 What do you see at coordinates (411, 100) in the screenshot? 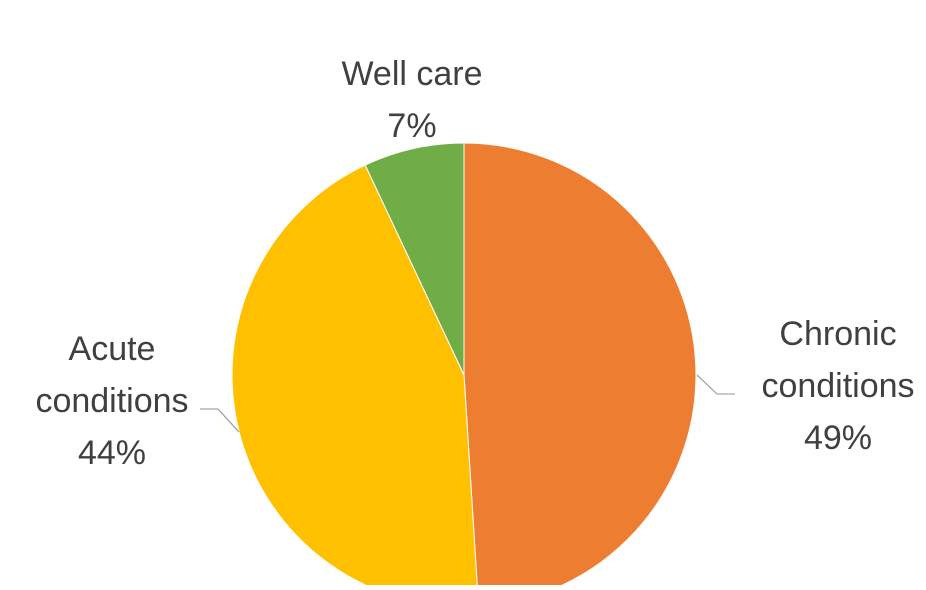
I see `data-label-well-care: Well care 7%` at bounding box center [411, 100].